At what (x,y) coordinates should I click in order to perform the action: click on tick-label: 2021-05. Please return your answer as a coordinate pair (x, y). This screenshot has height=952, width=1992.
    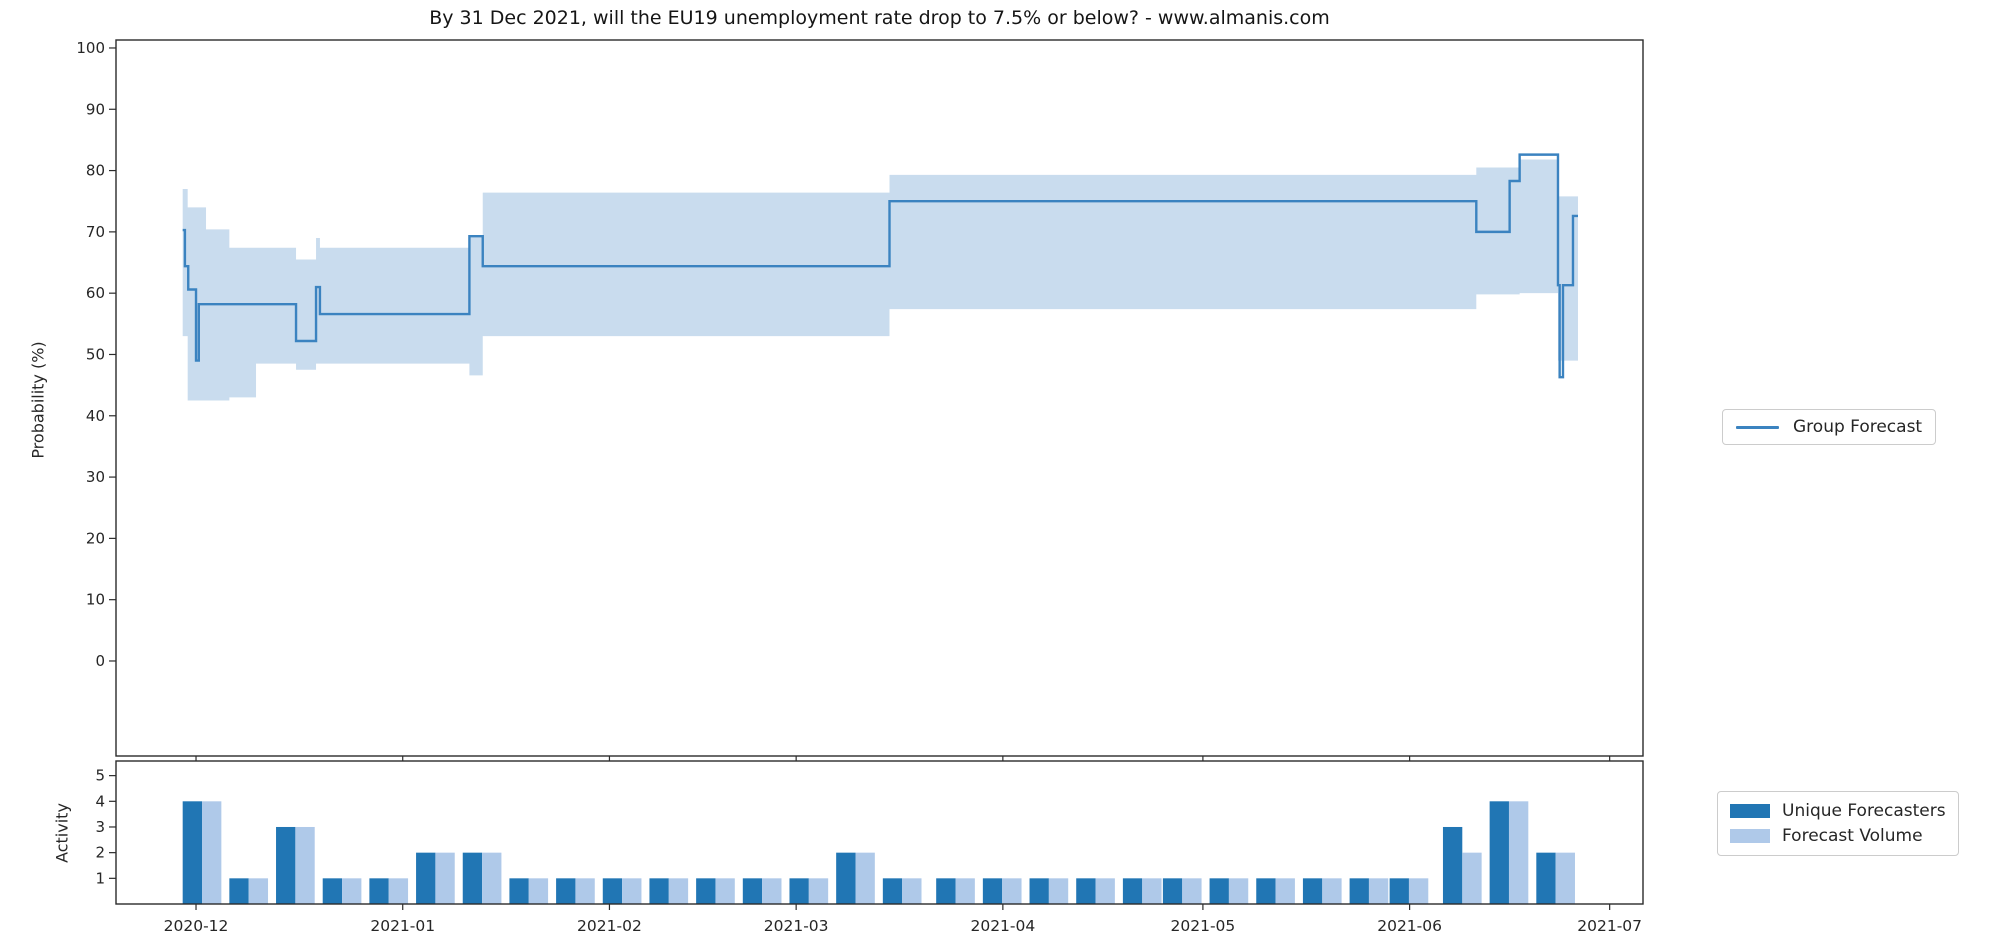
    Looking at the image, I should click on (1203, 926).